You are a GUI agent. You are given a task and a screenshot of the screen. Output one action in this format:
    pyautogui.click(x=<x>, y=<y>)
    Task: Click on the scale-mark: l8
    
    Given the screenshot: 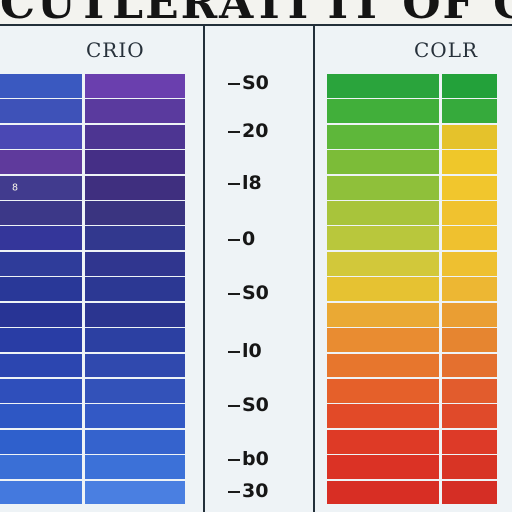 What is the action you would take?
    pyautogui.click(x=262, y=183)
    